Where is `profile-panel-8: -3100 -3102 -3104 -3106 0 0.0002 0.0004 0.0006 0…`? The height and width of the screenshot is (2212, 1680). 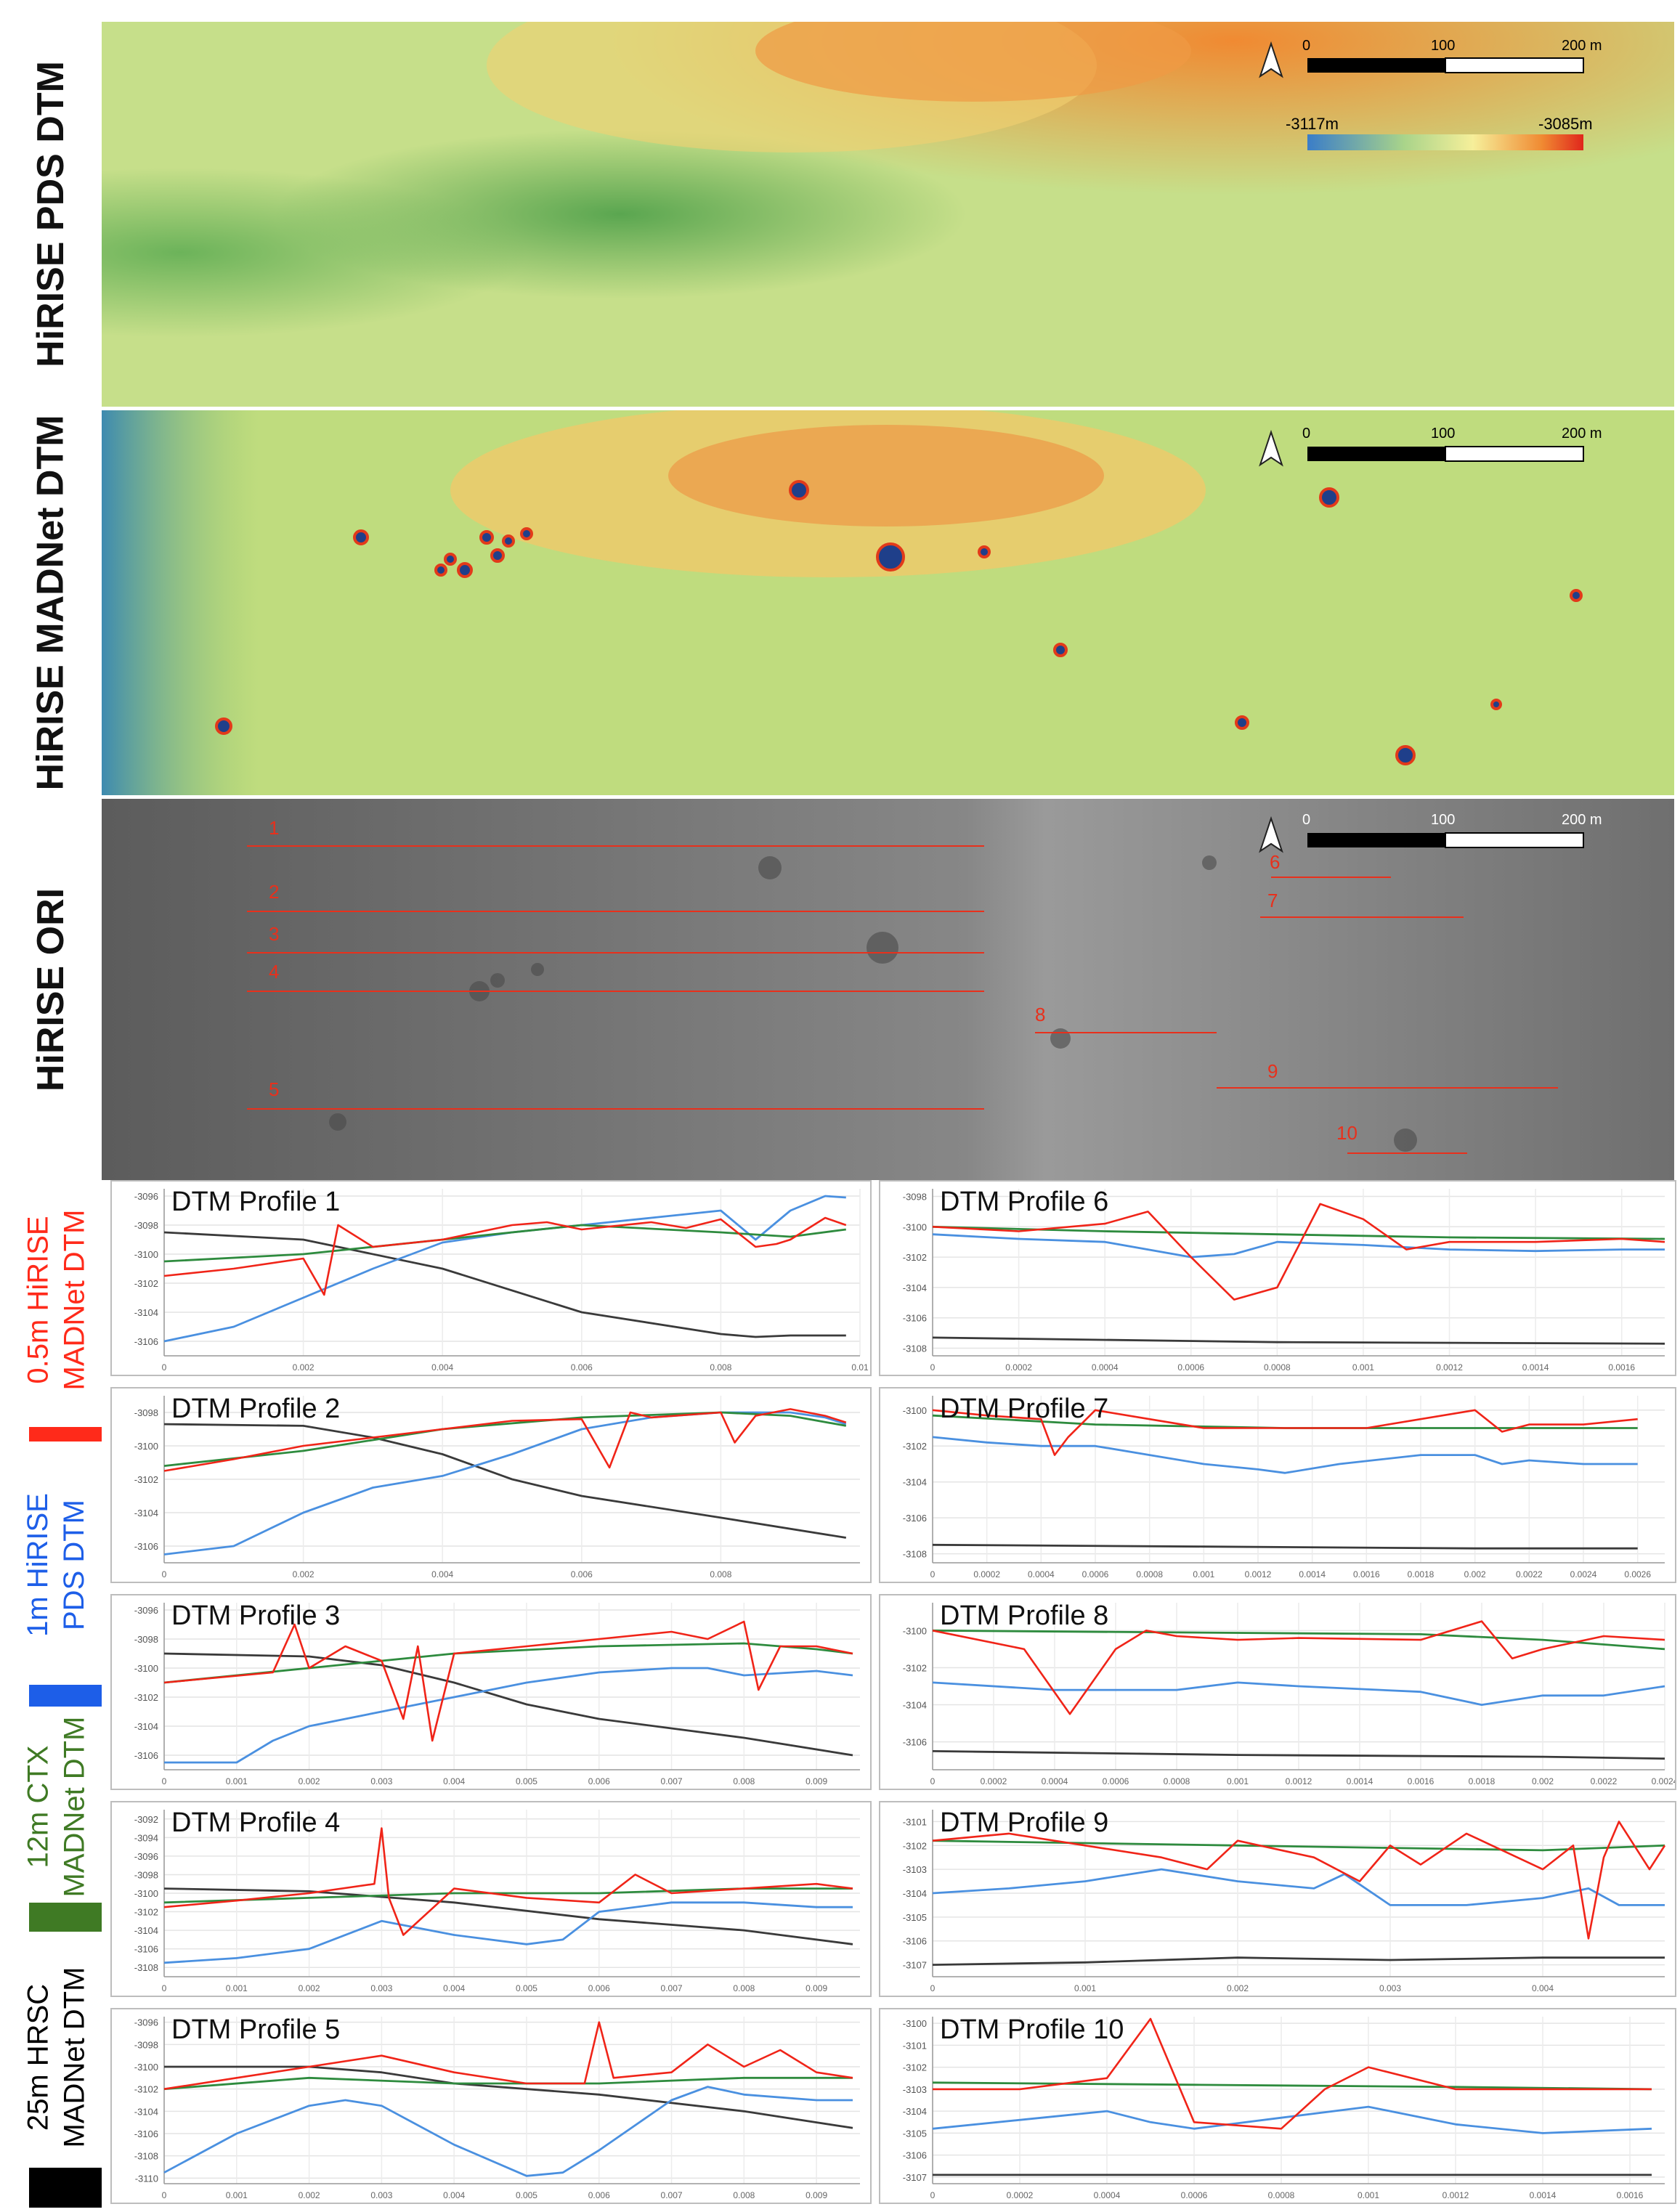
profile-panel-8: -3100 -3102 -3104 -3106 0 0.0002 0.0004 0.0006 0… is located at coordinates (1277, 1692).